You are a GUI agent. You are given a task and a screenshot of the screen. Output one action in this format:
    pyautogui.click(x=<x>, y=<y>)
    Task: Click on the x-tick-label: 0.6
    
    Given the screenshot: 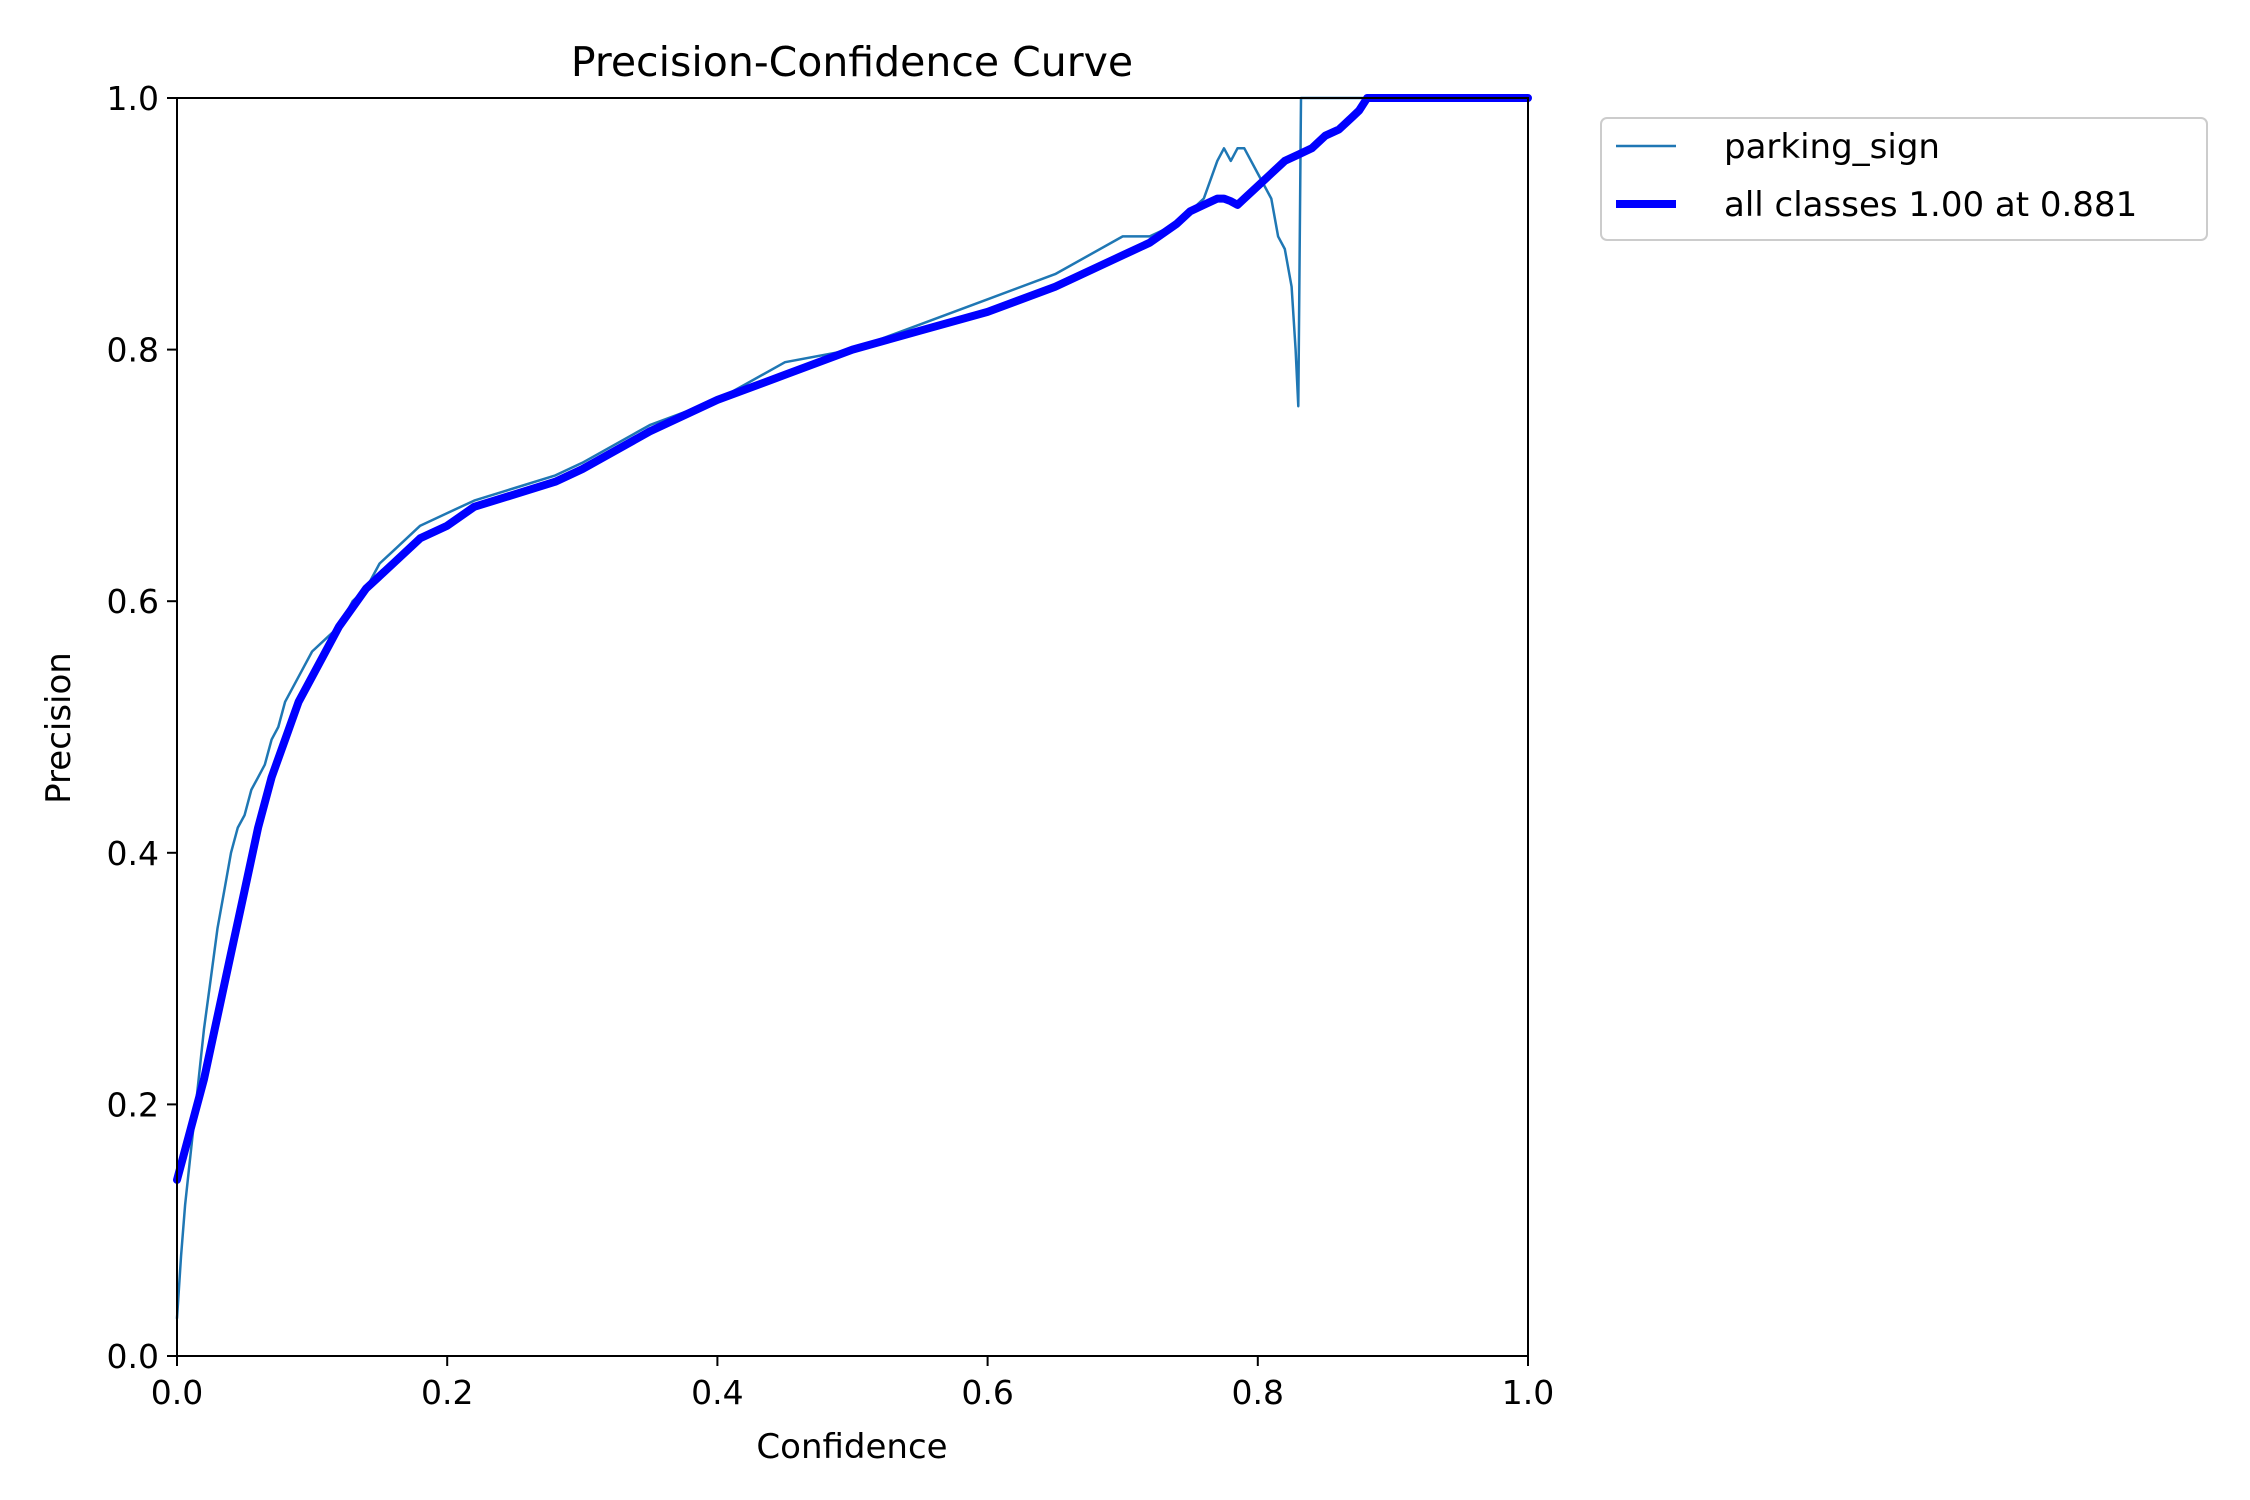 What is the action you would take?
    pyautogui.click(x=987, y=1392)
    